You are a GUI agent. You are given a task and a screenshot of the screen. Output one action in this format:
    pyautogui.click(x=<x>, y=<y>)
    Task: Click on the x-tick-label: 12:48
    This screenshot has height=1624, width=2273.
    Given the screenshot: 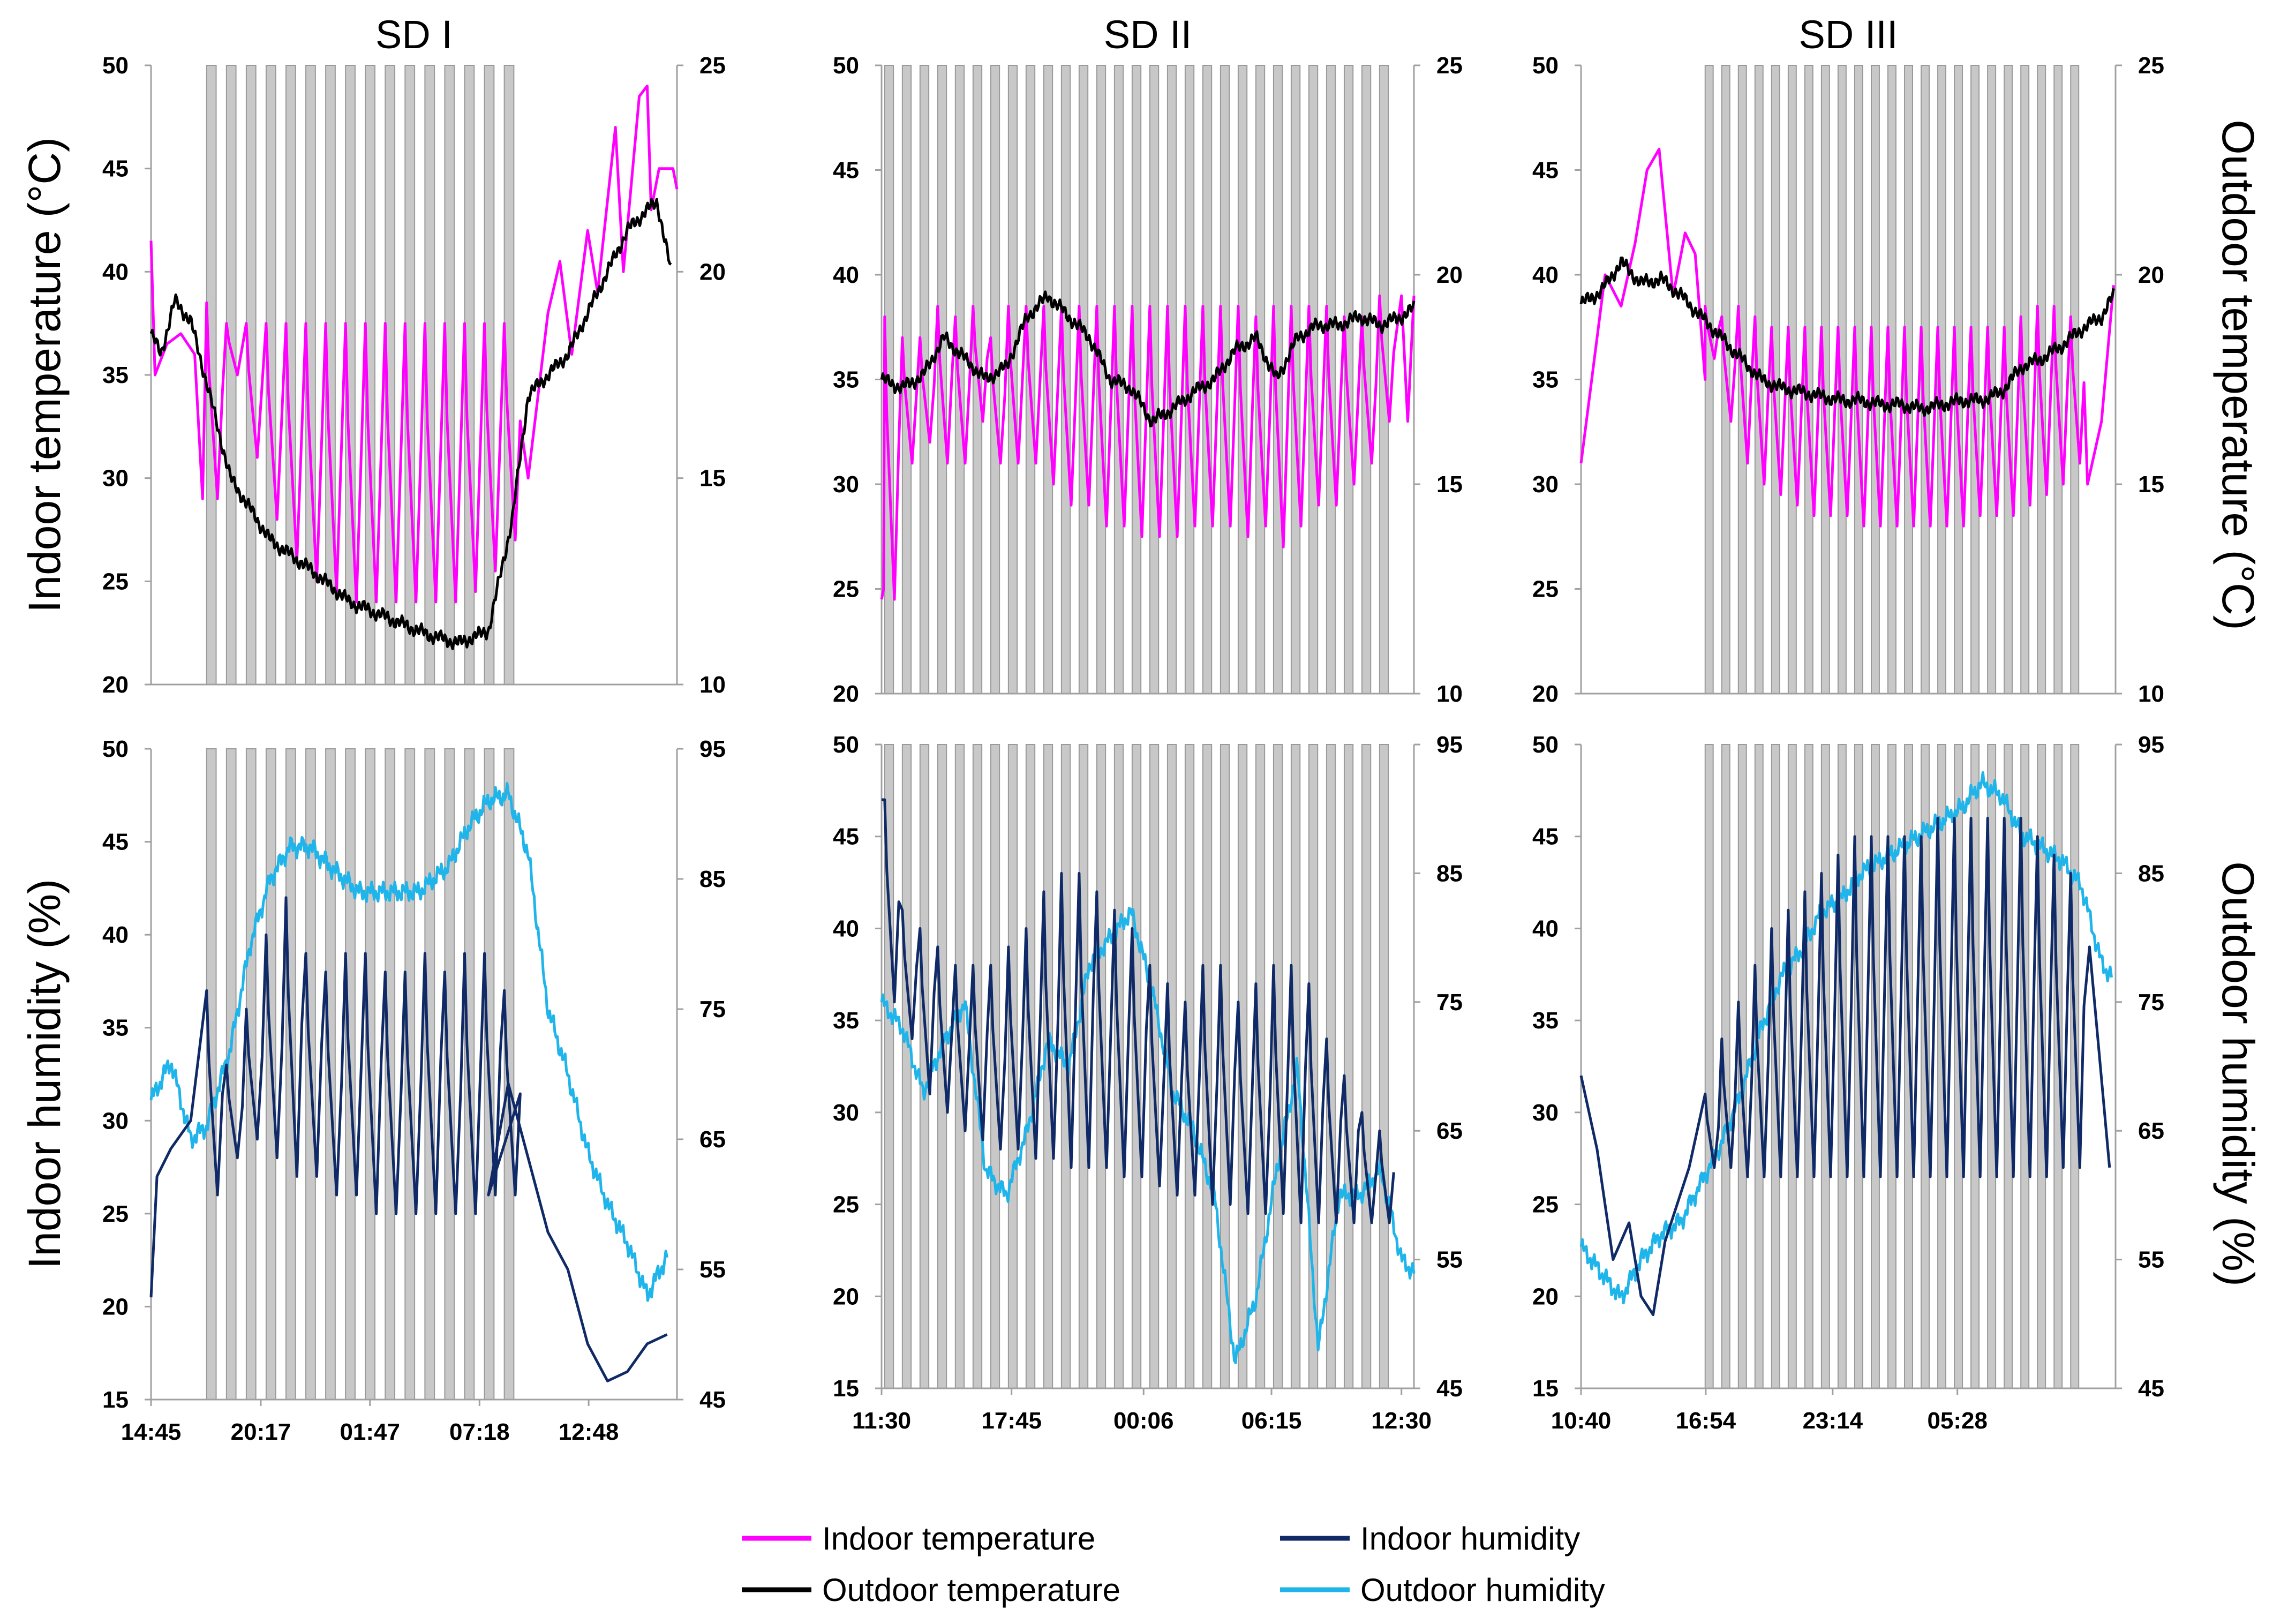 What is the action you would take?
    pyautogui.click(x=589, y=1432)
    